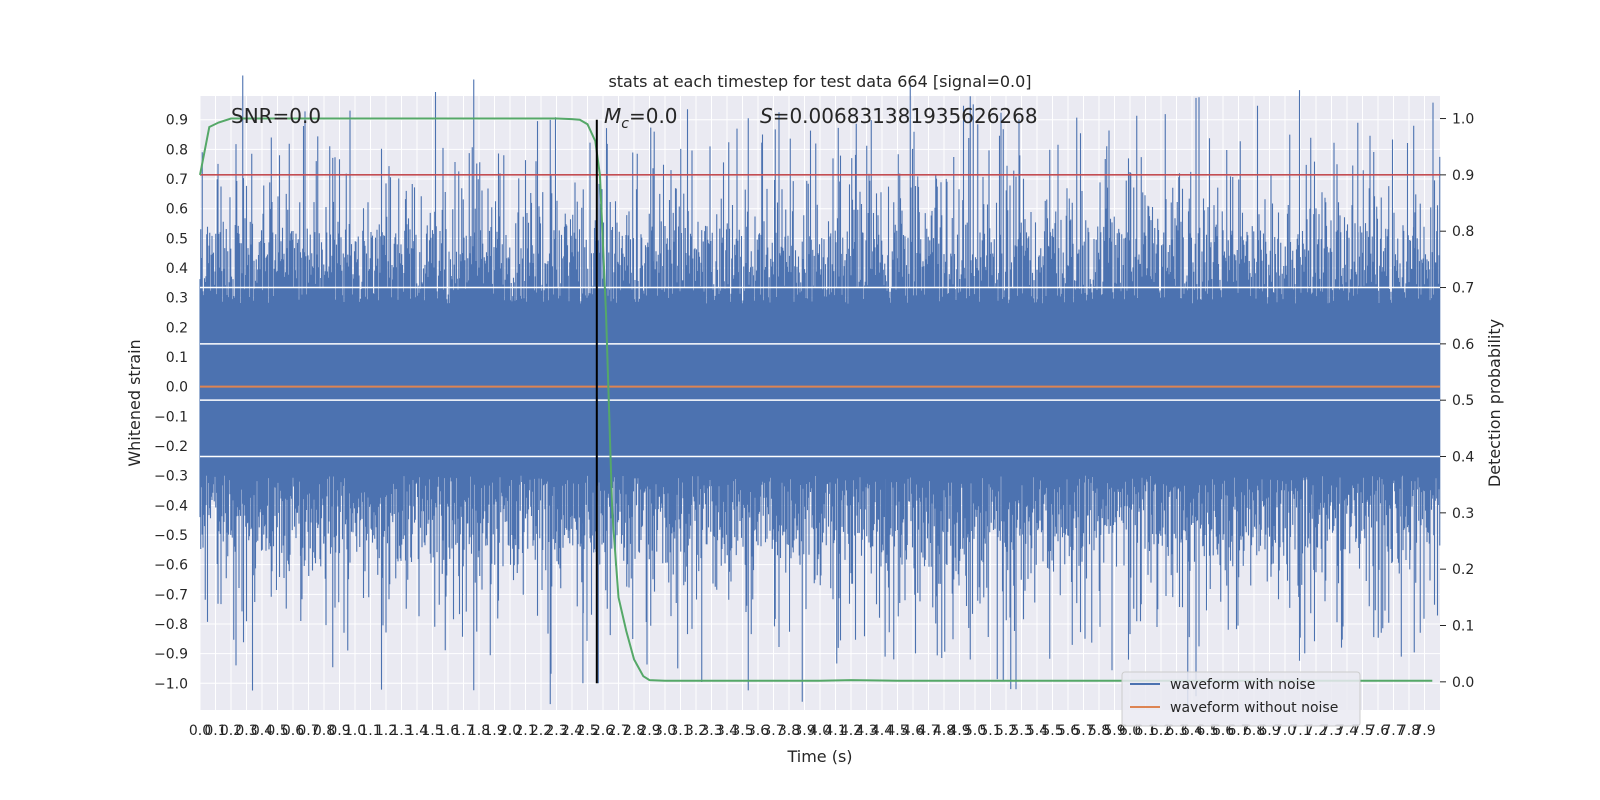 The image size is (1600, 800). I want to click on x-tick-label: 2.6, so click(603, 731).